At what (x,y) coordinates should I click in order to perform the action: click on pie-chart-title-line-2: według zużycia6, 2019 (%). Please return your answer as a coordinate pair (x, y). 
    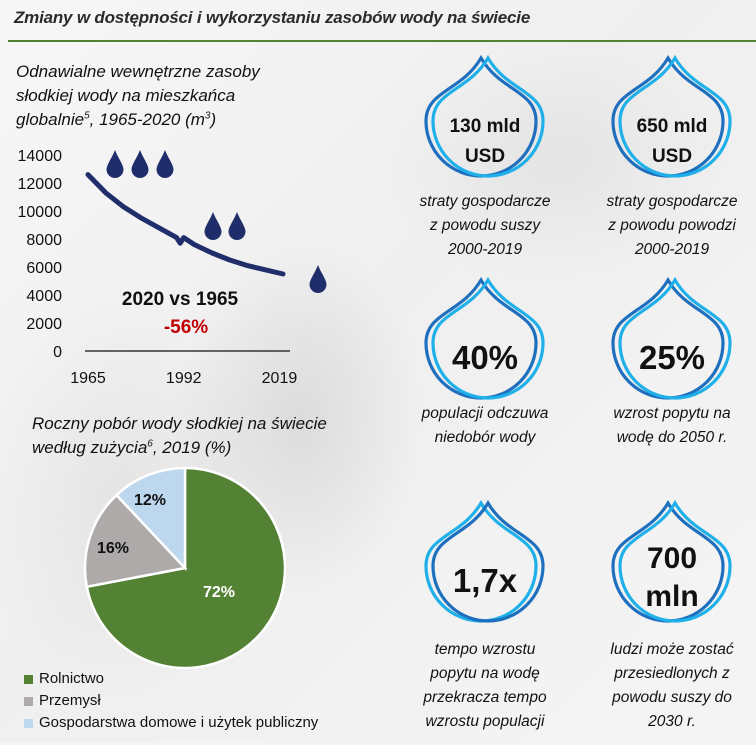
    Looking at the image, I should click on (179, 448).